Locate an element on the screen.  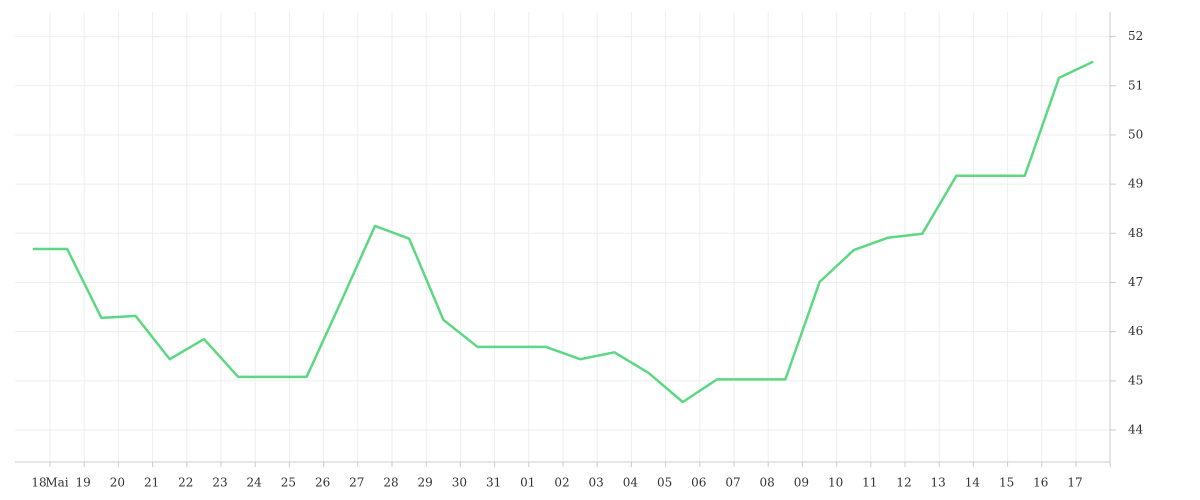
y-tick-label: 50 is located at coordinates (1135, 134).